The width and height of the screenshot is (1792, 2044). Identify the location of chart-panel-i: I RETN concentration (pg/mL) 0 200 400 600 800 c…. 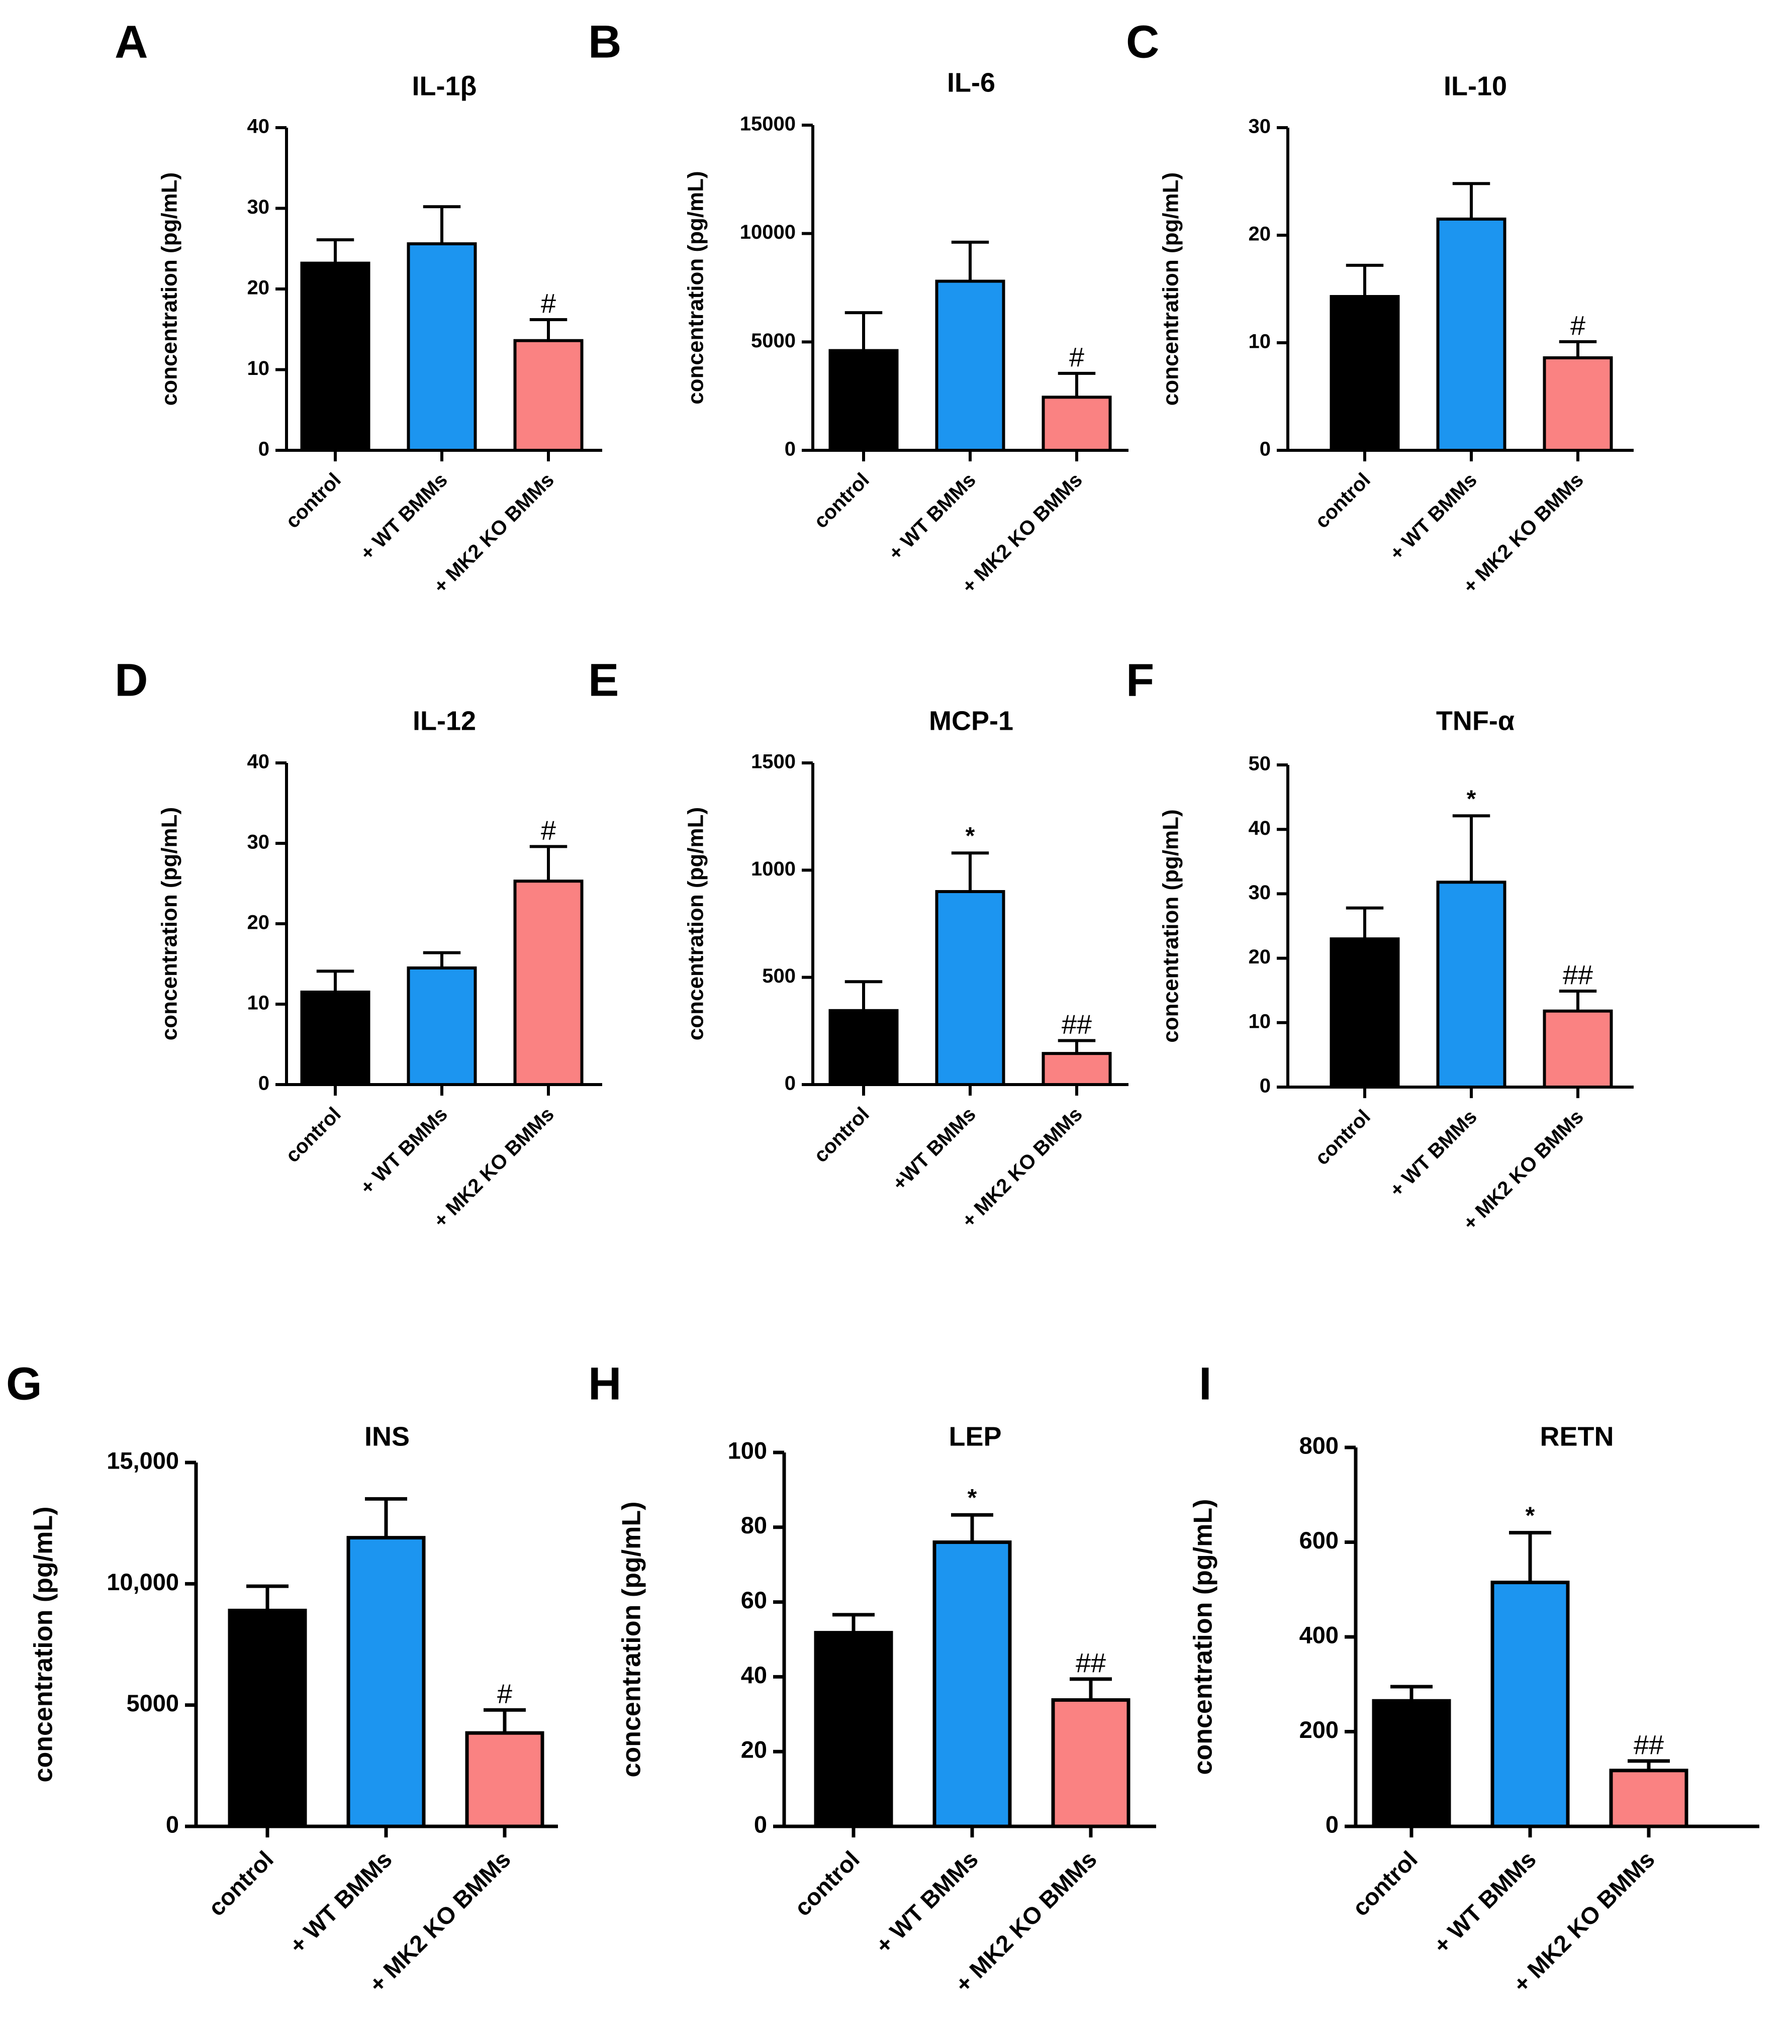
(1474, 1678).